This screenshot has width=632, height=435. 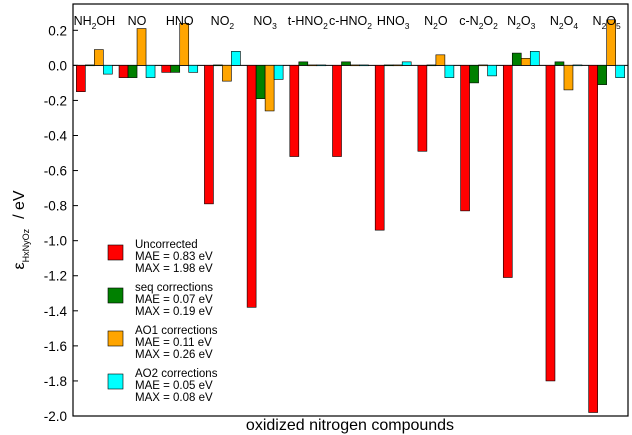 I want to click on y-tick-label: 0.0, so click(x=57, y=65).